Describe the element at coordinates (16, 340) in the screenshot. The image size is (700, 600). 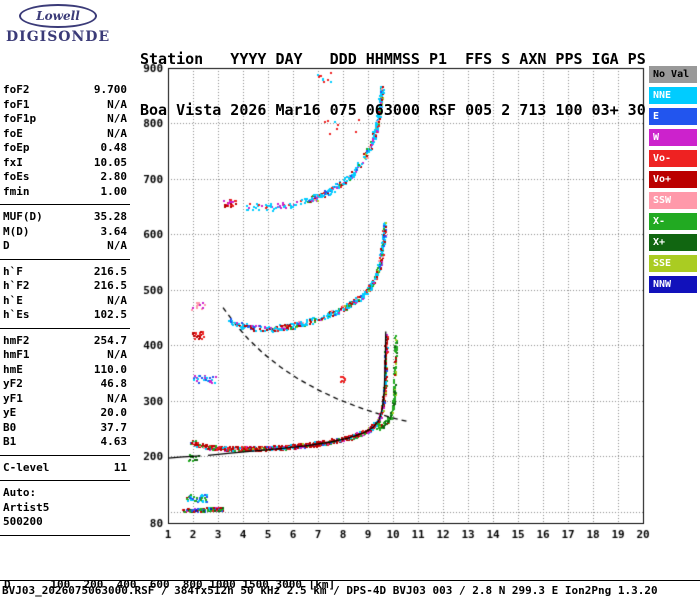
I see `param-label: hmF2` at that location.